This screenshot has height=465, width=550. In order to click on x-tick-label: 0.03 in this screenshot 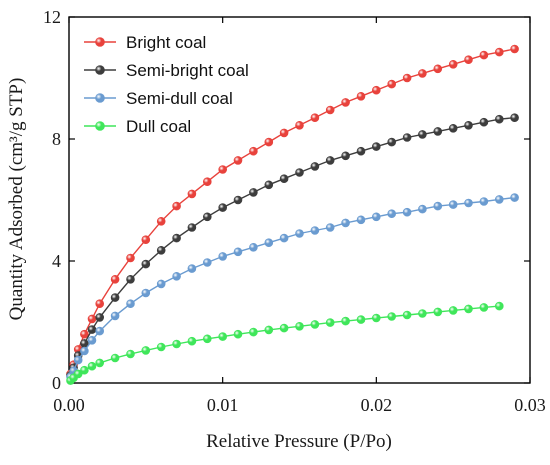, I will do `click(530, 405)`.